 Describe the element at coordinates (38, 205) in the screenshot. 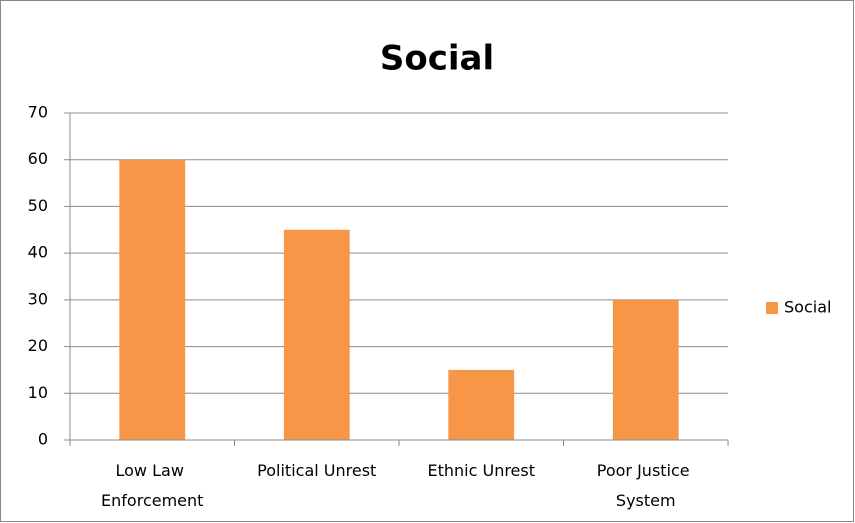

I see `y-tick-label: 50` at that location.